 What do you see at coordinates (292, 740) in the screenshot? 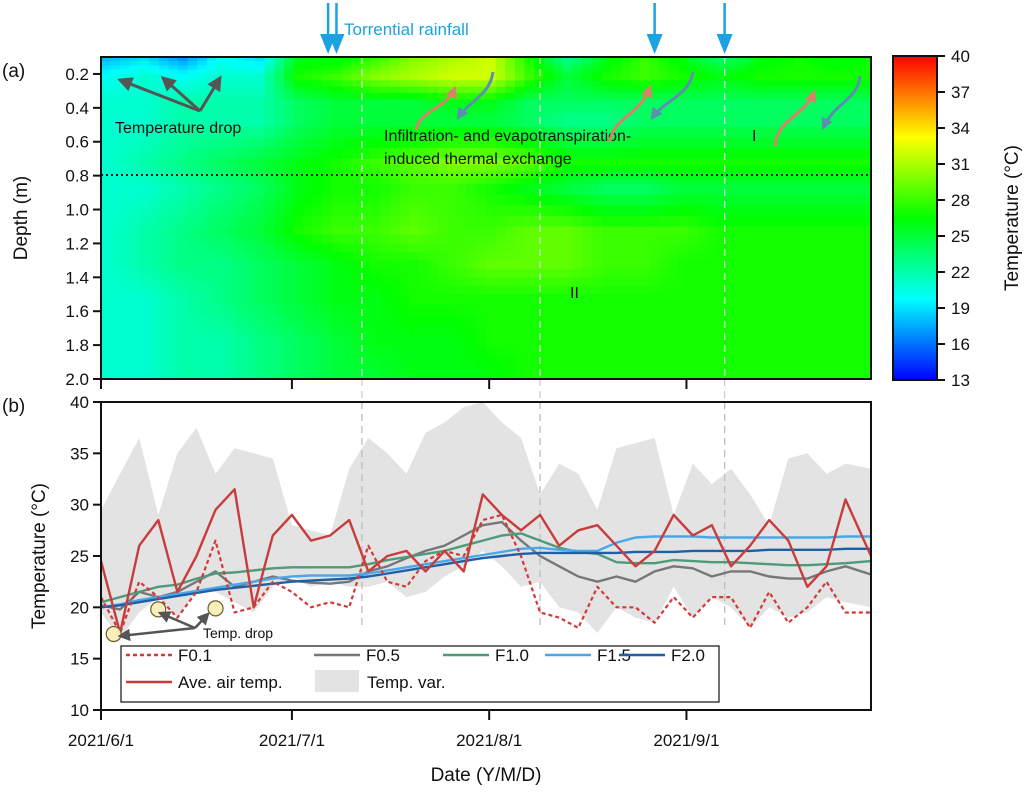
I see `date-tick-label: 2021/7/1` at bounding box center [292, 740].